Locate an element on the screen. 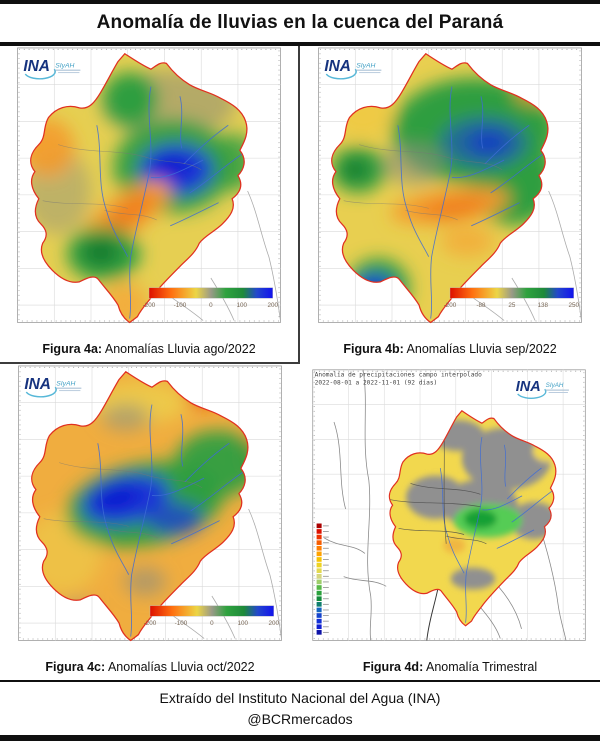  color-scale-4d is located at coordinates (322, 579).